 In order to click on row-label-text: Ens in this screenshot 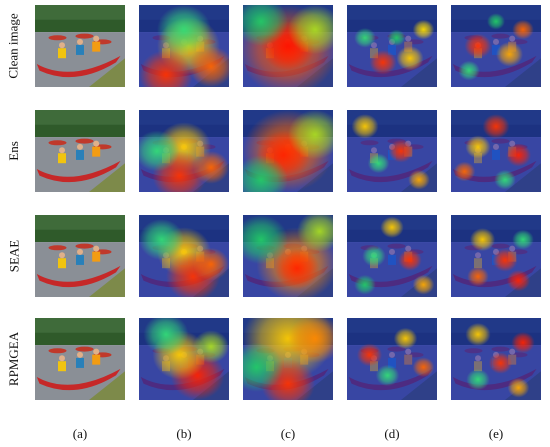, I will do `click(13, 151)`.